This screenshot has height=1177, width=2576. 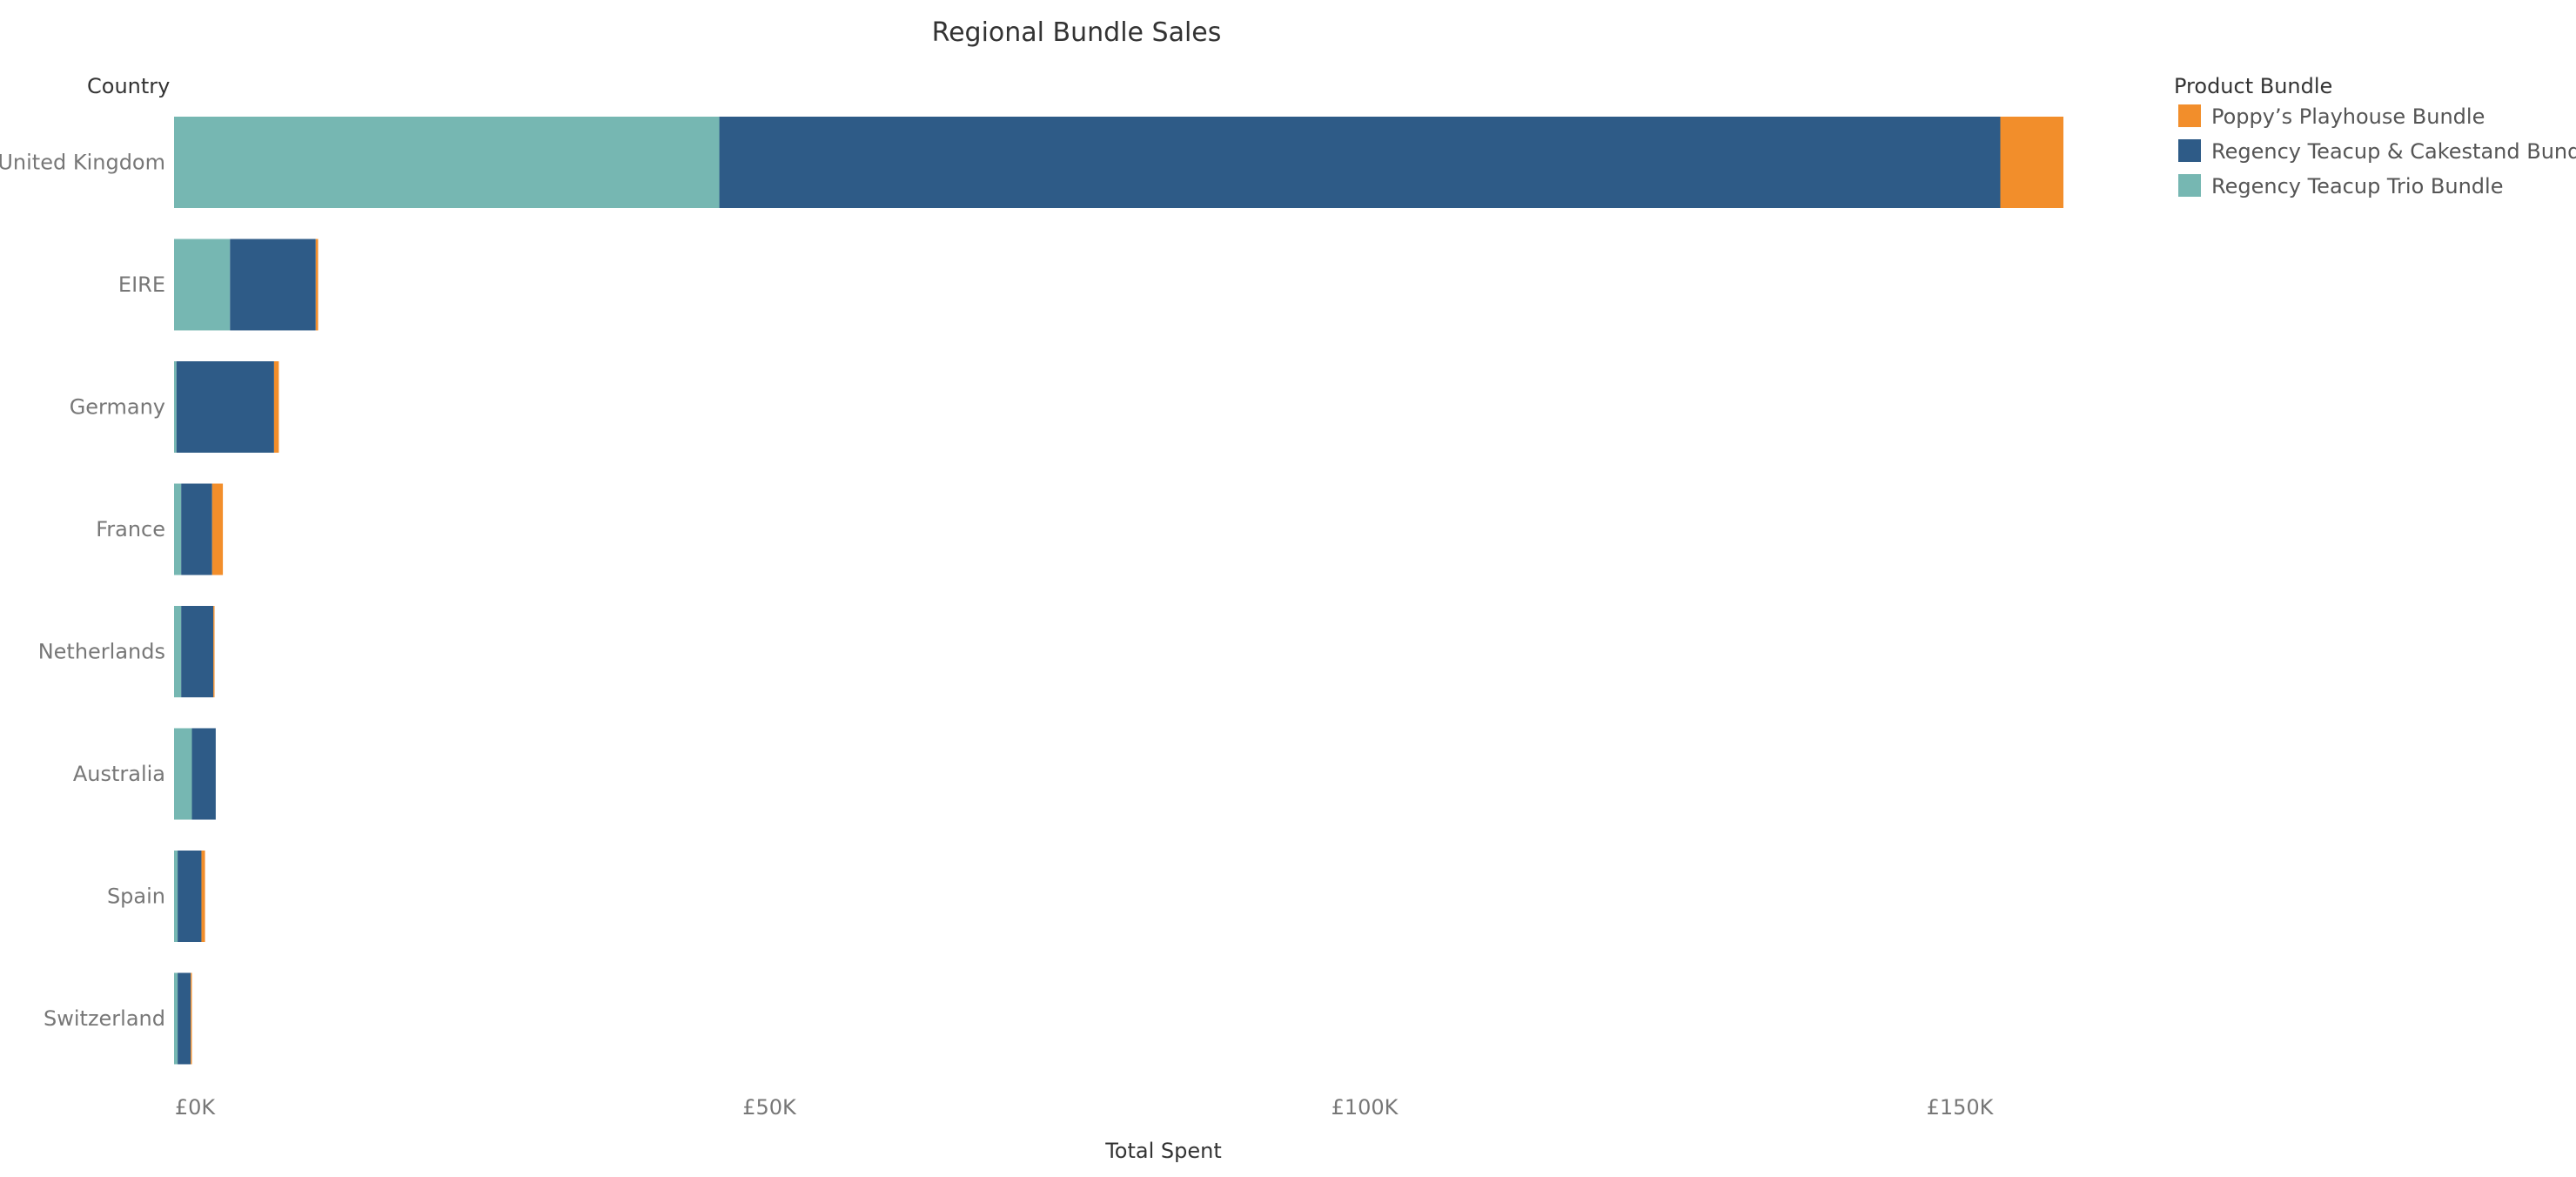 I want to click on bar-germany-regency-teacup-trio-bundle, so click(x=175, y=407).